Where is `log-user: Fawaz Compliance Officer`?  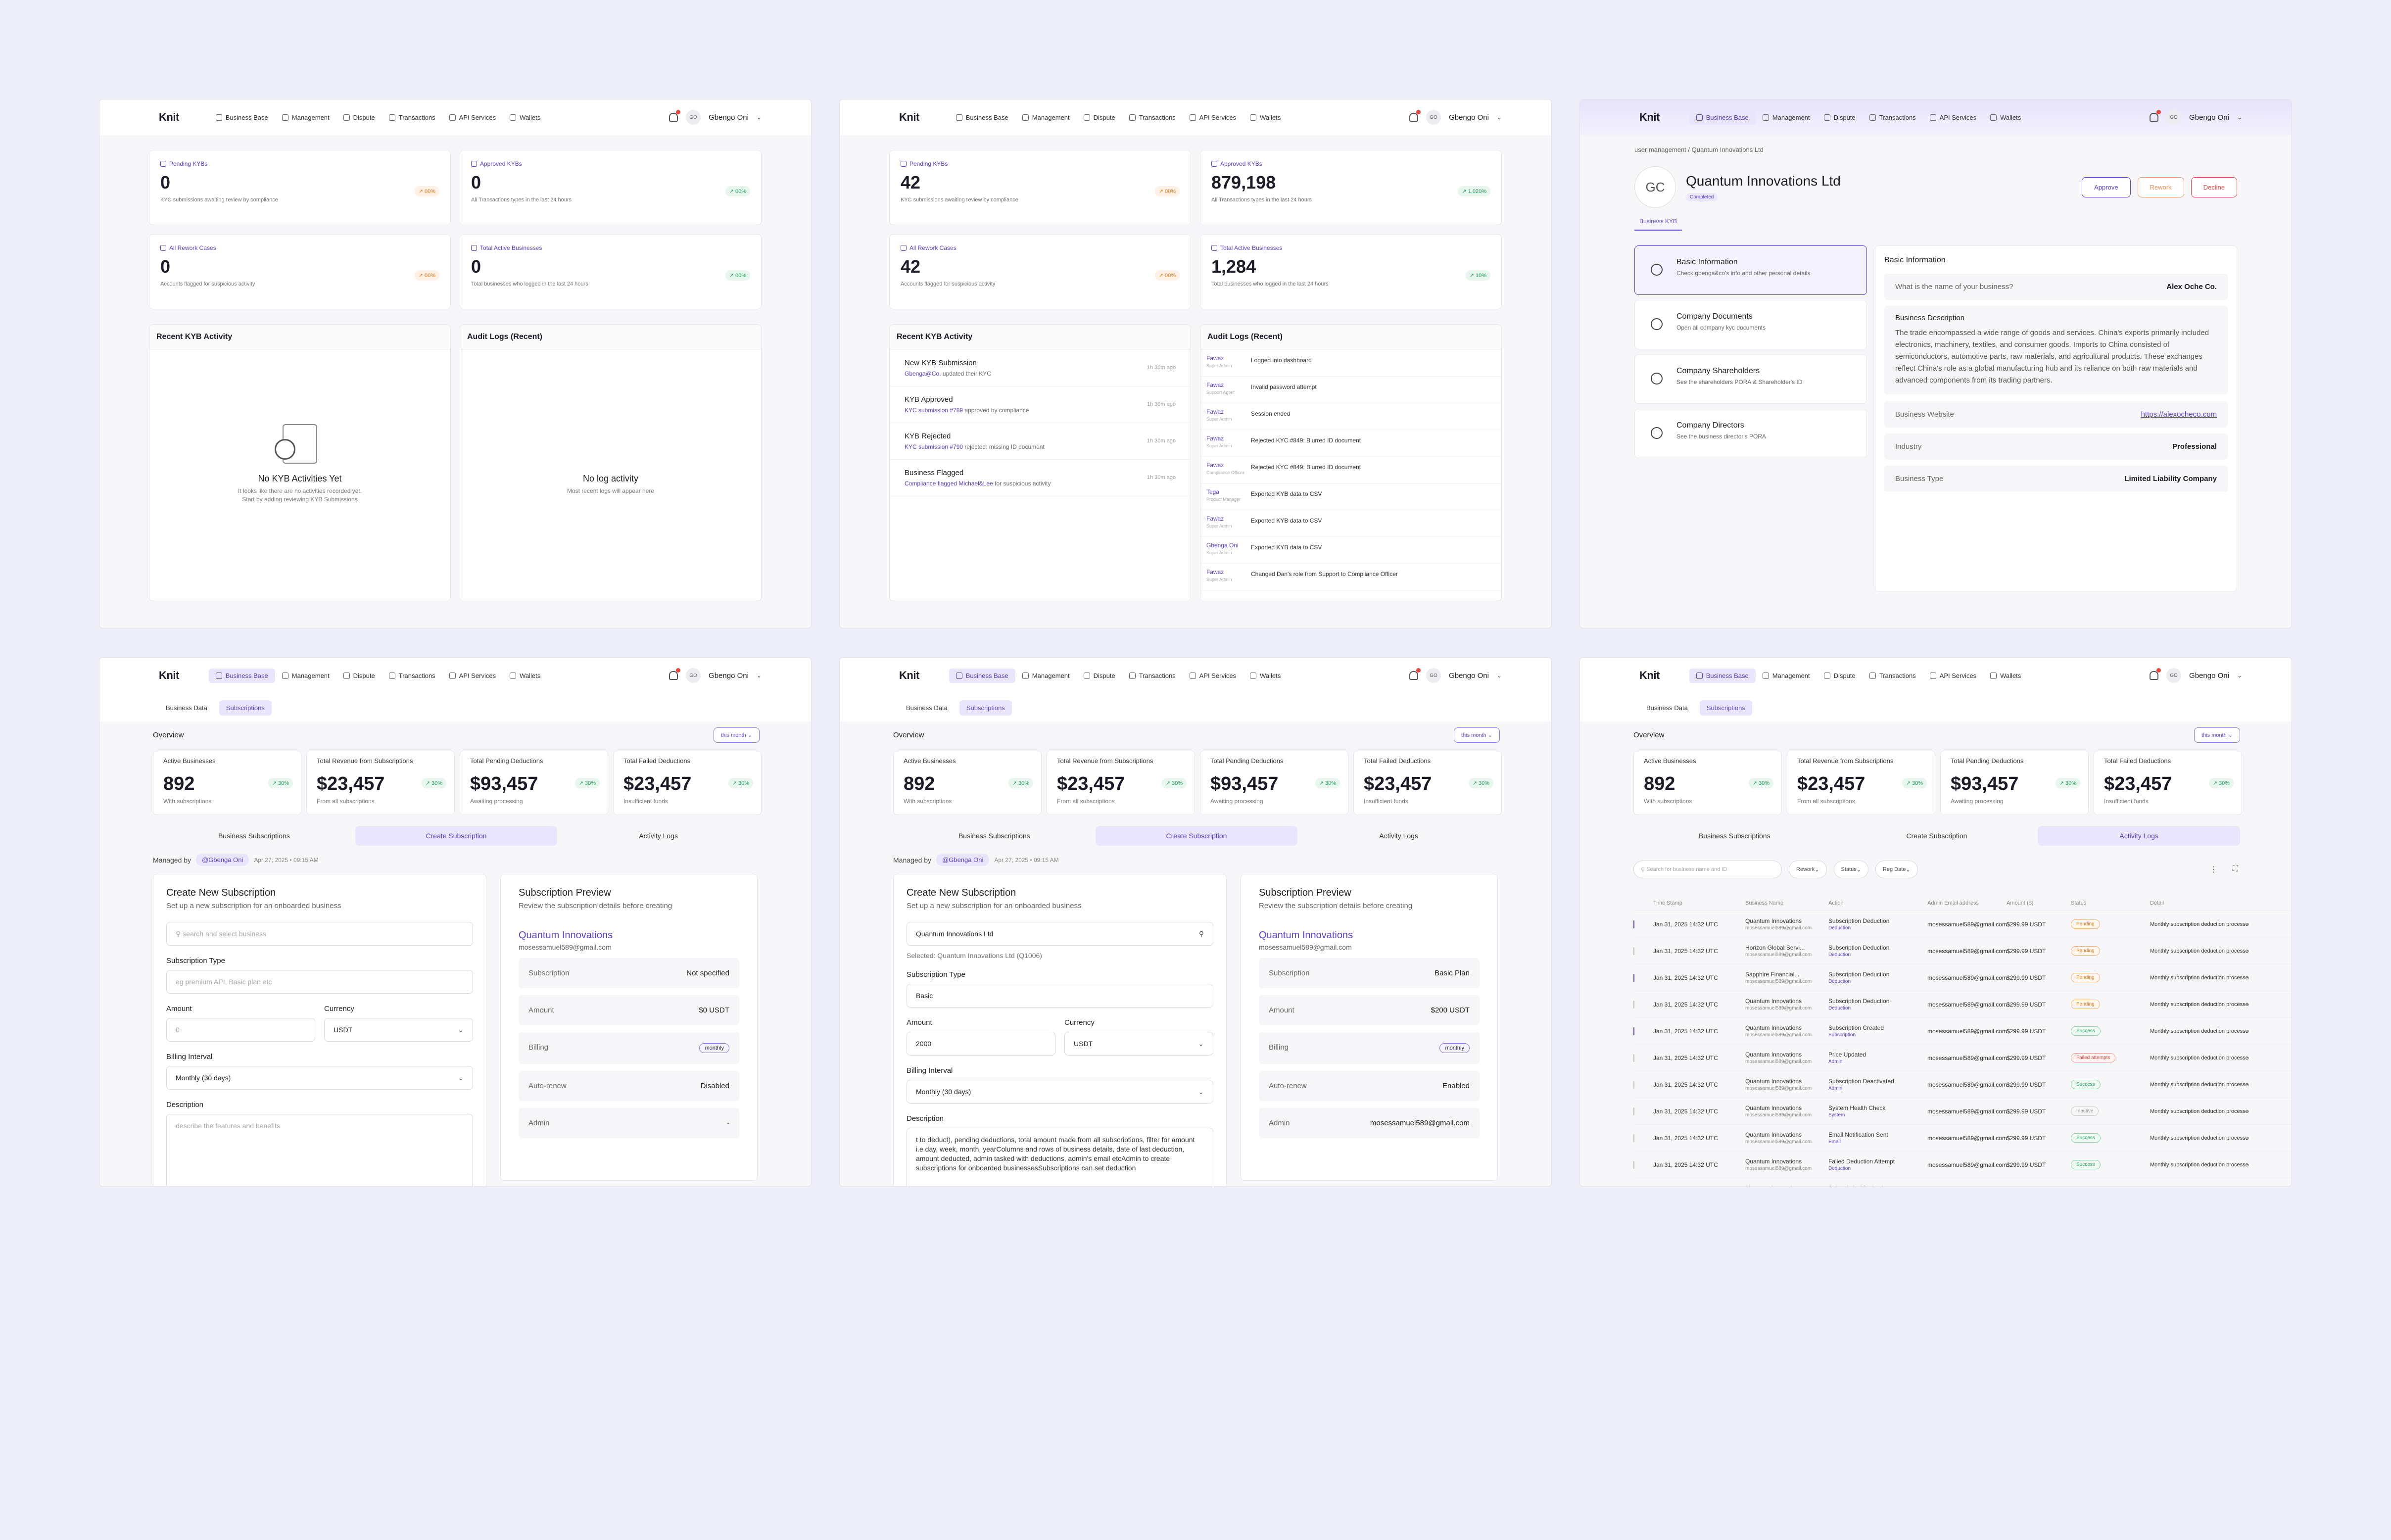
log-user: Fawaz Compliance Officer is located at coordinates (1229, 468).